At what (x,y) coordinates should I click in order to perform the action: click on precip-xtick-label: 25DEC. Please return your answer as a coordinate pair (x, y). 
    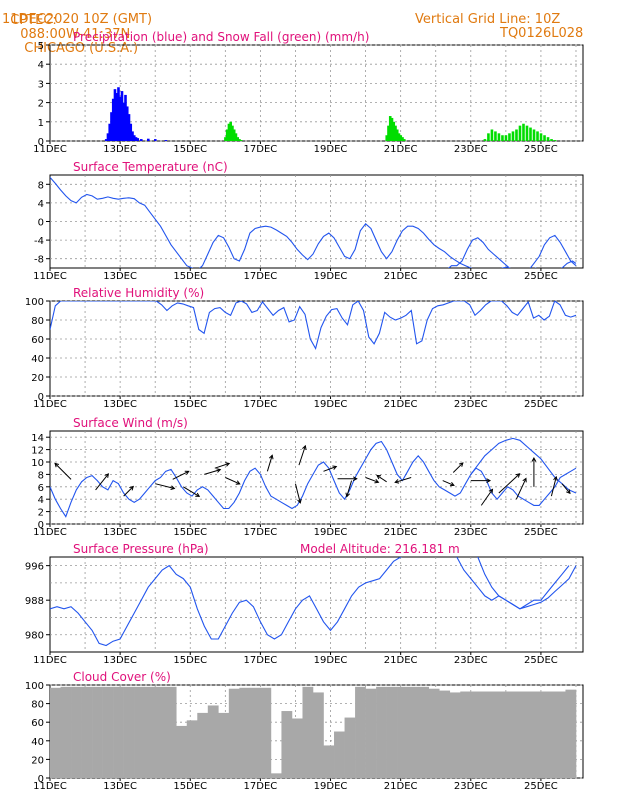
    Looking at the image, I should click on (541, 149).